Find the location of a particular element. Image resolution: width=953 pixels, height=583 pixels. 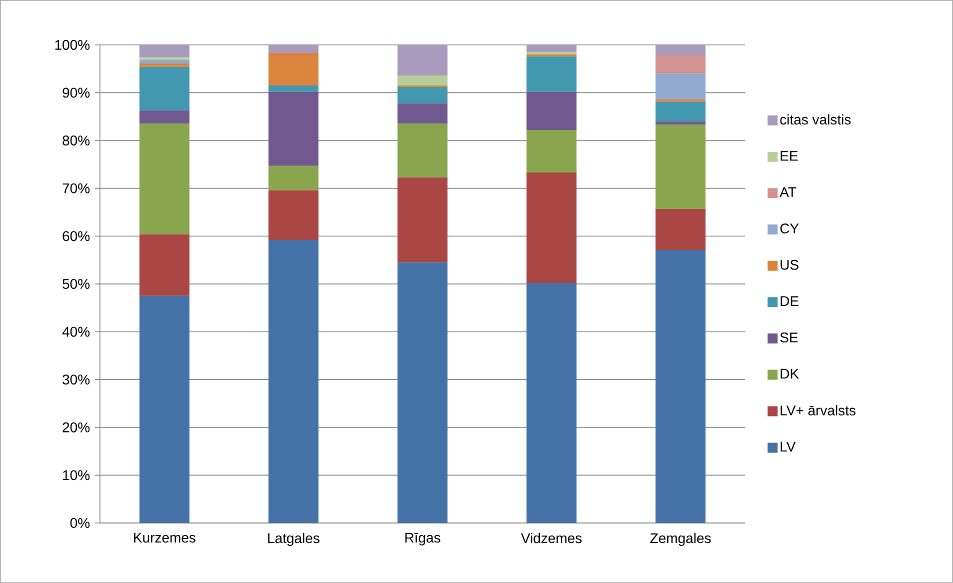

legend-label: LV+ ārvalsts is located at coordinates (818, 410).